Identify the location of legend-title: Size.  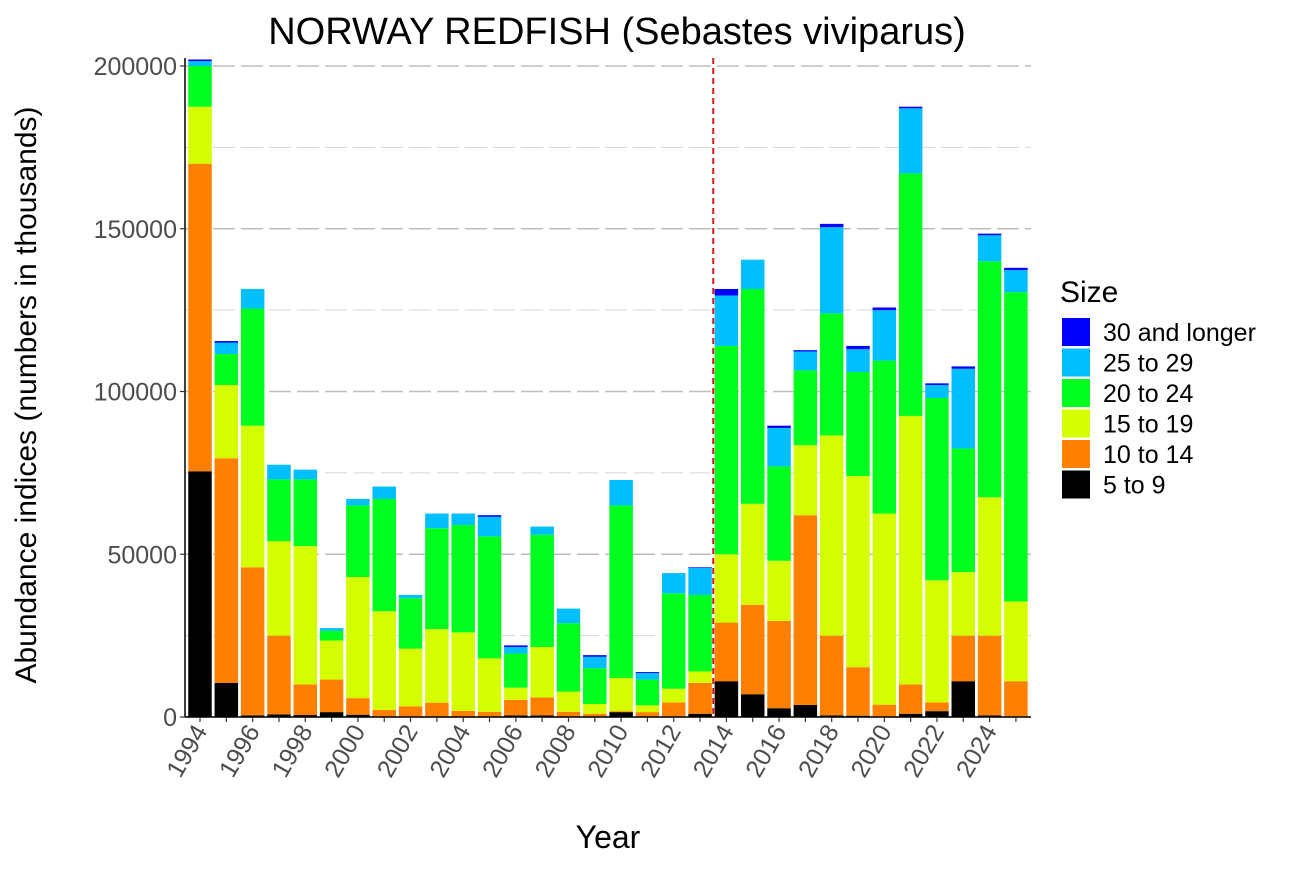
(1089, 292).